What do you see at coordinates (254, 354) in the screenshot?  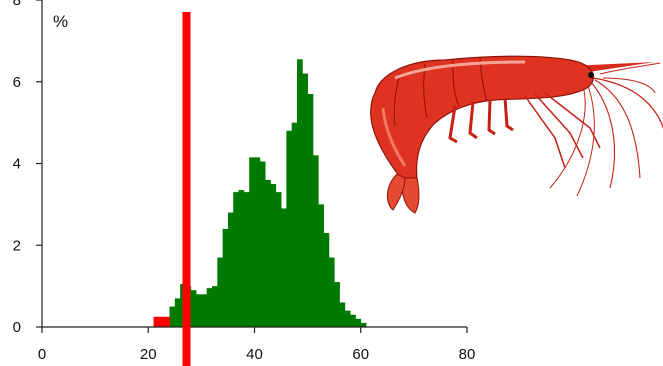 I see `x-tick-label-40: 40` at bounding box center [254, 354].